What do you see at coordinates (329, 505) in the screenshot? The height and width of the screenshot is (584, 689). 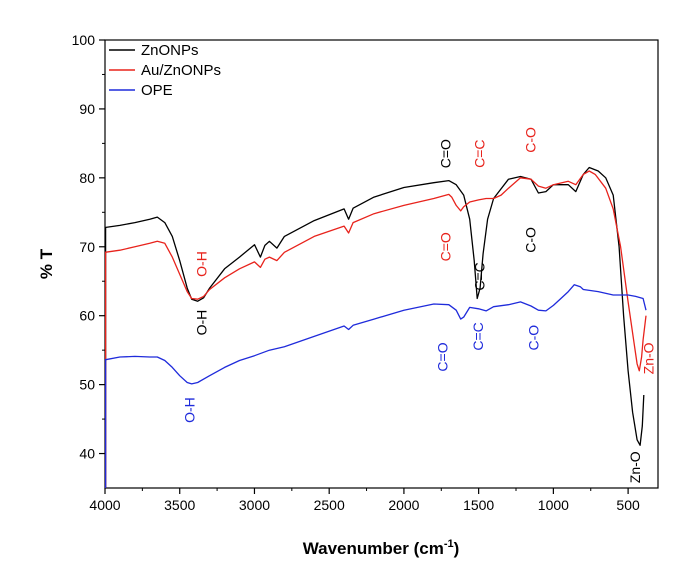 I see `x-tick-label: 2500` at bounding box center [329, 505].